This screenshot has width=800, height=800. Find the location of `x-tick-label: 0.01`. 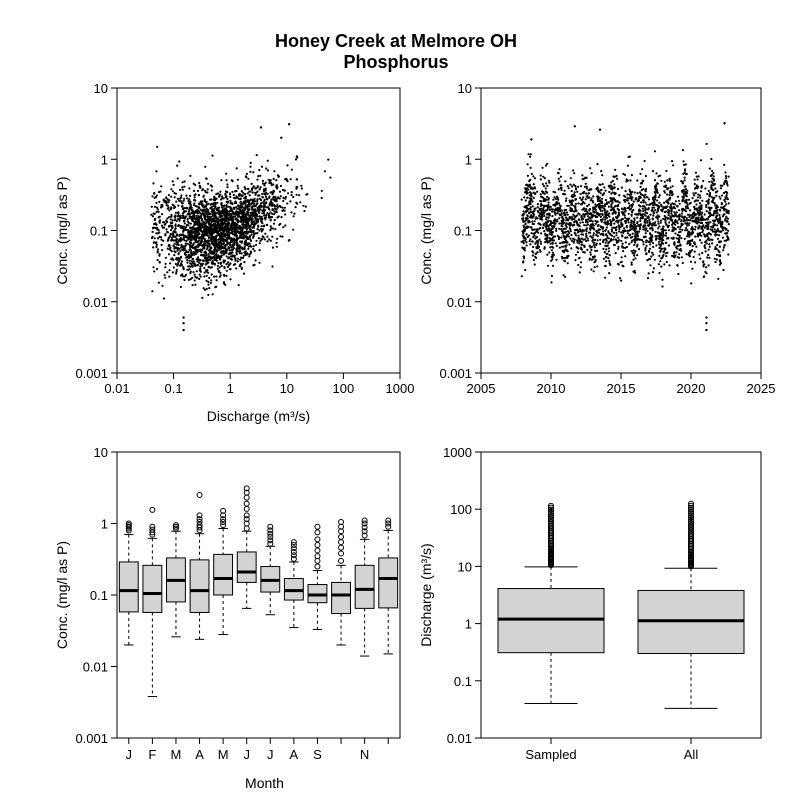

x-tick-label: 0.01 is located at coordinates (116, 388).